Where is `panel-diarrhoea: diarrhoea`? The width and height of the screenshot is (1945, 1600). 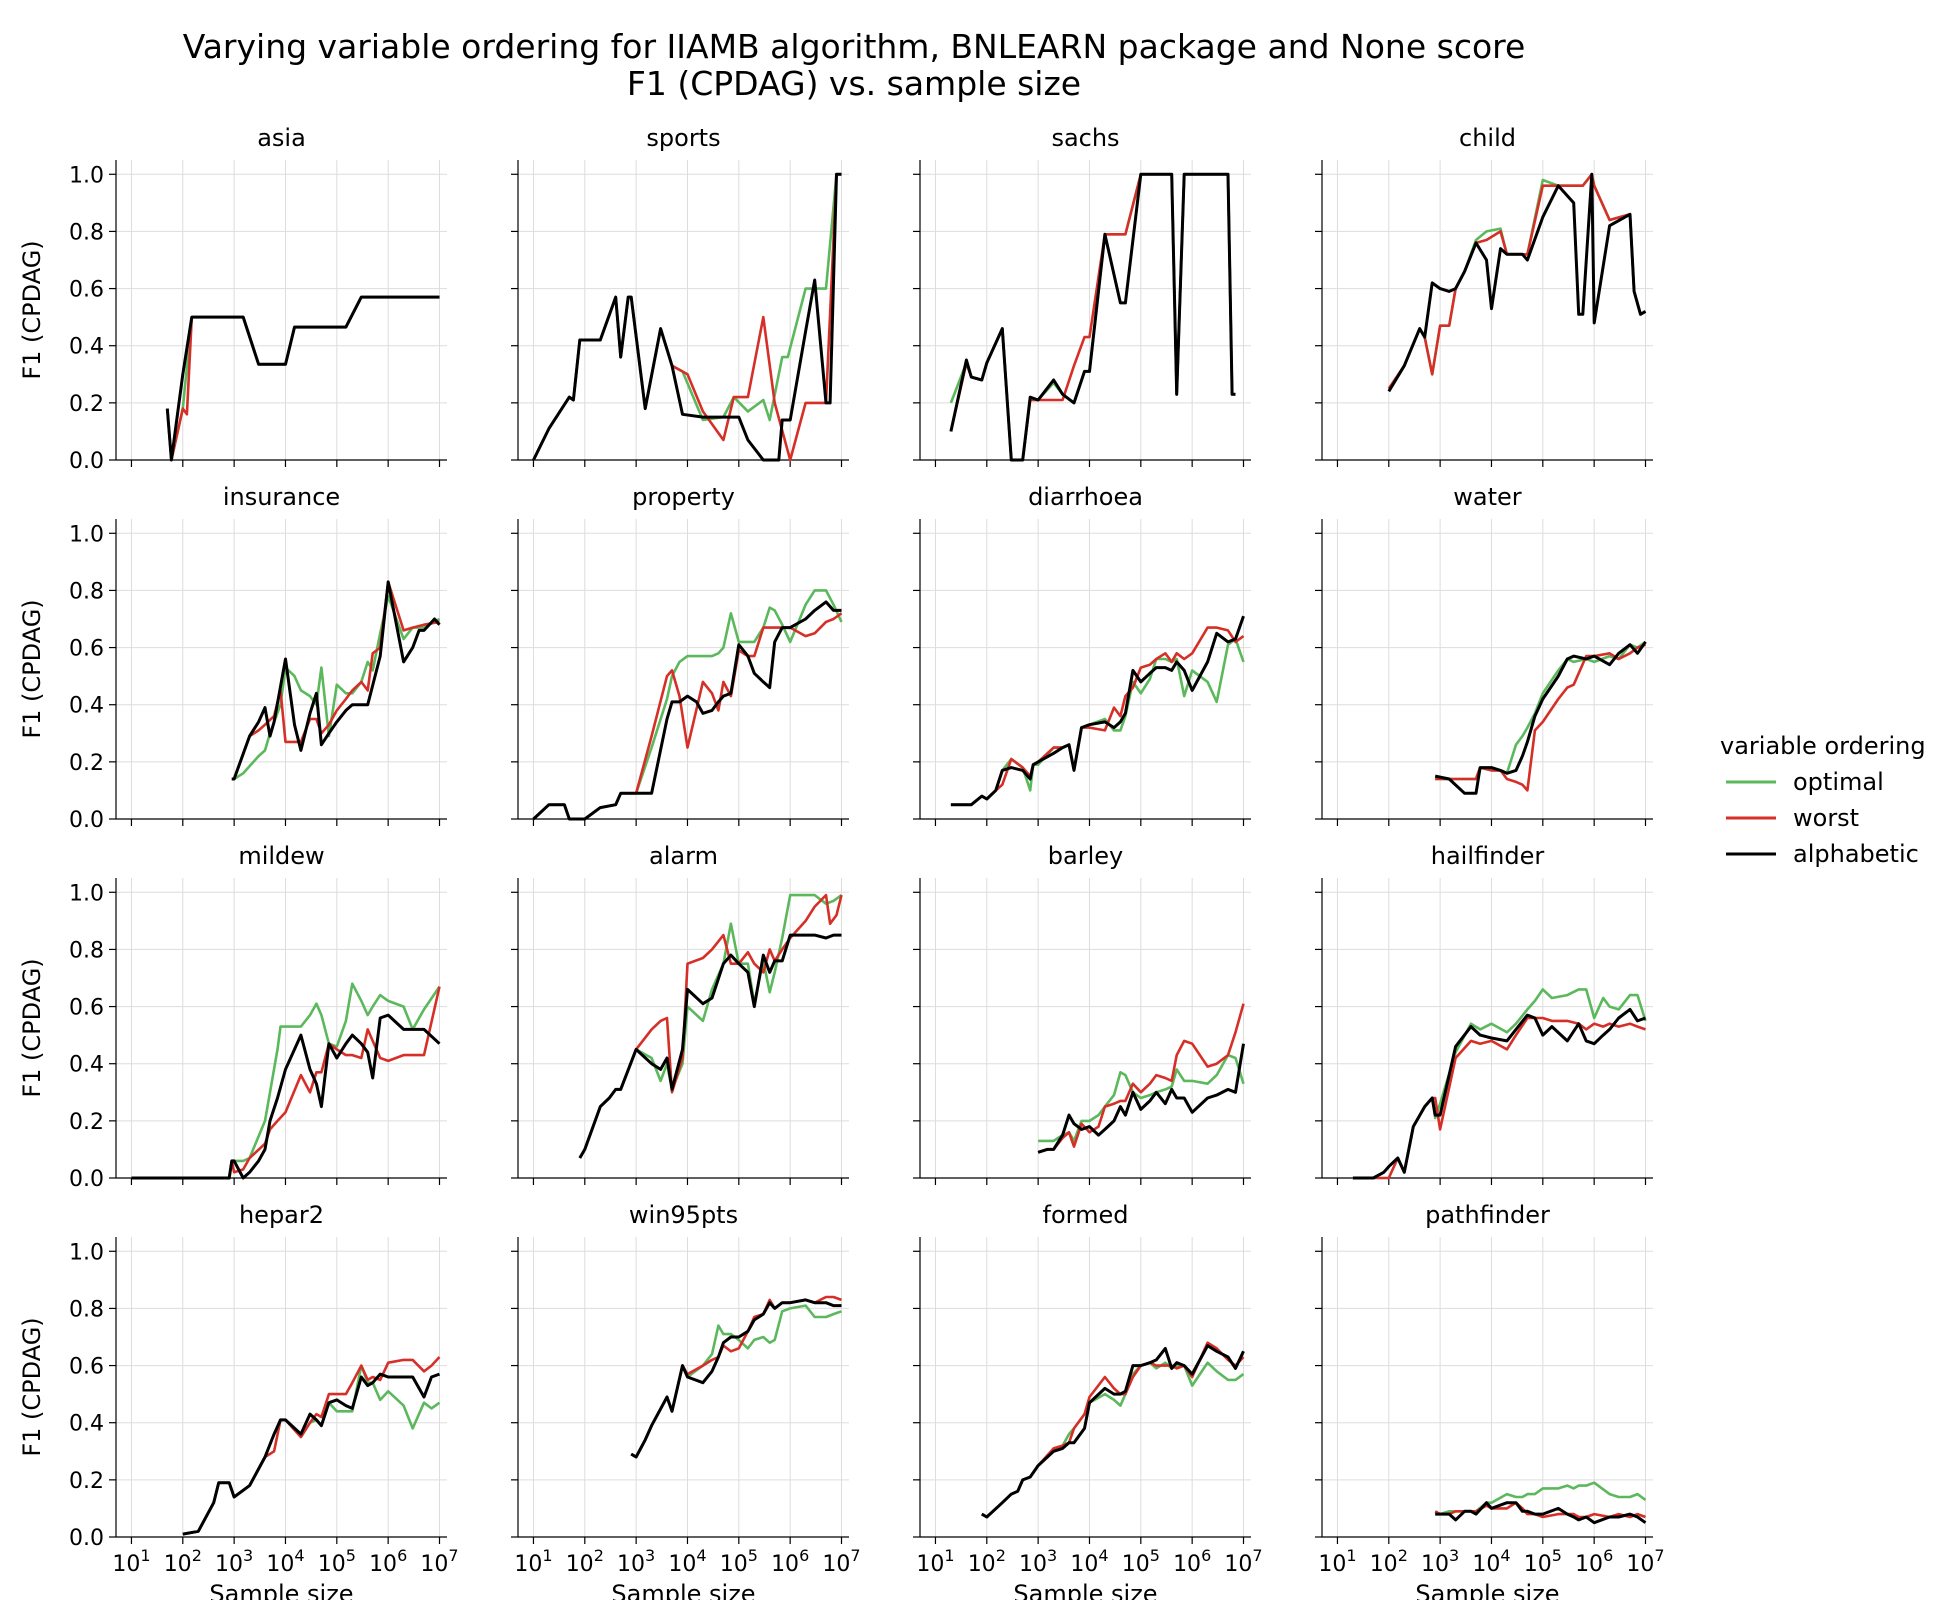 panel-diarrhoea: diarrhoea is located at coordinates (1082, 654).